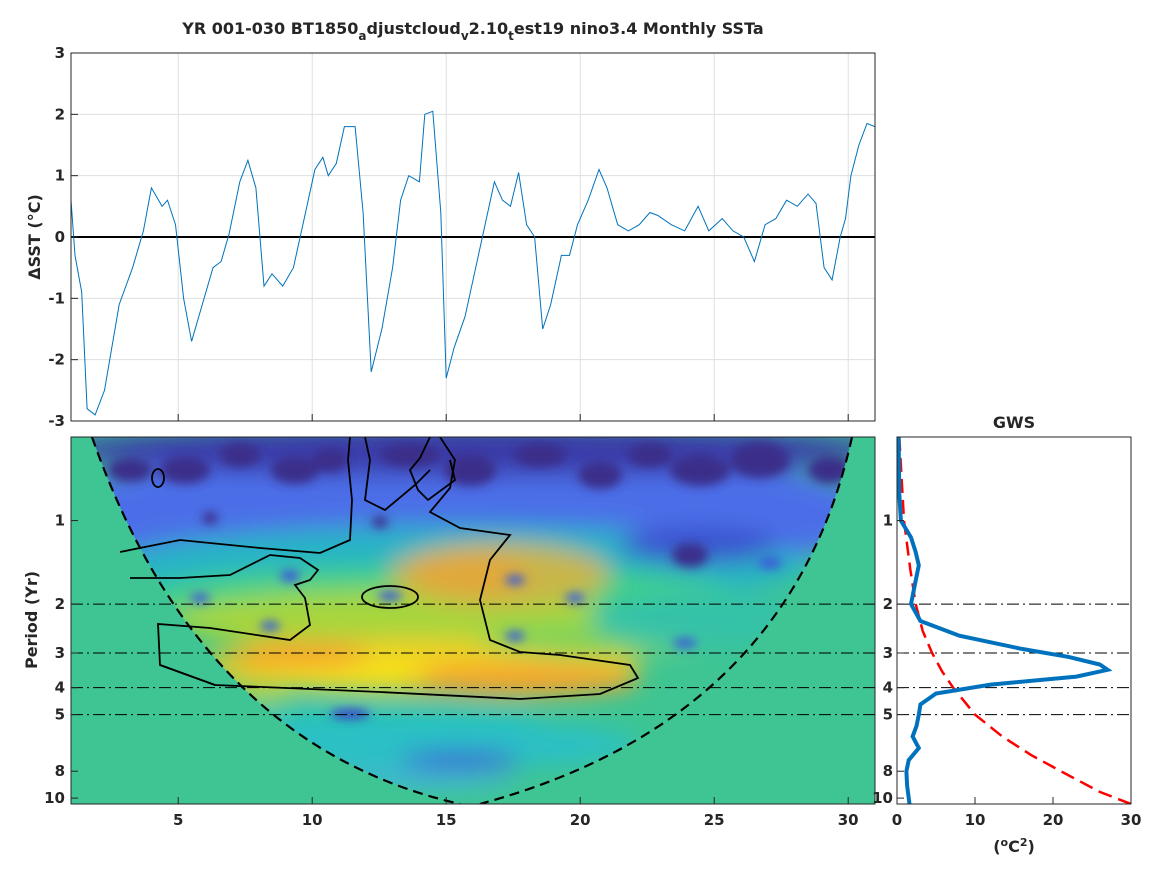 This screenshot has width=1167, height=875. What do you see at coordinates (882, 798) in the screenshot?
I see `gws-y-tick-label: 10` at bounding box center [882, 798].